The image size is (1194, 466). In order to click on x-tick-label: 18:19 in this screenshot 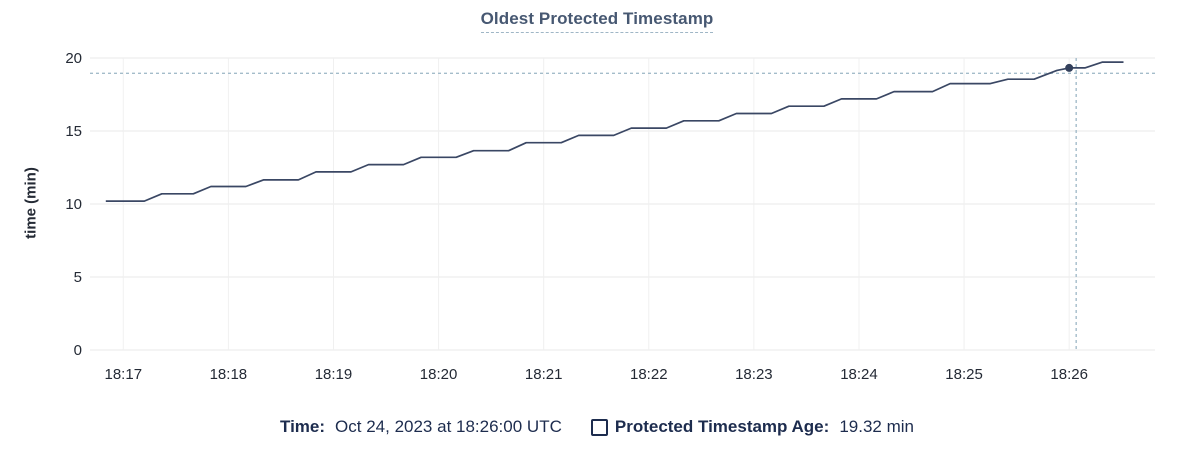, I will do `click(334, 374)`.